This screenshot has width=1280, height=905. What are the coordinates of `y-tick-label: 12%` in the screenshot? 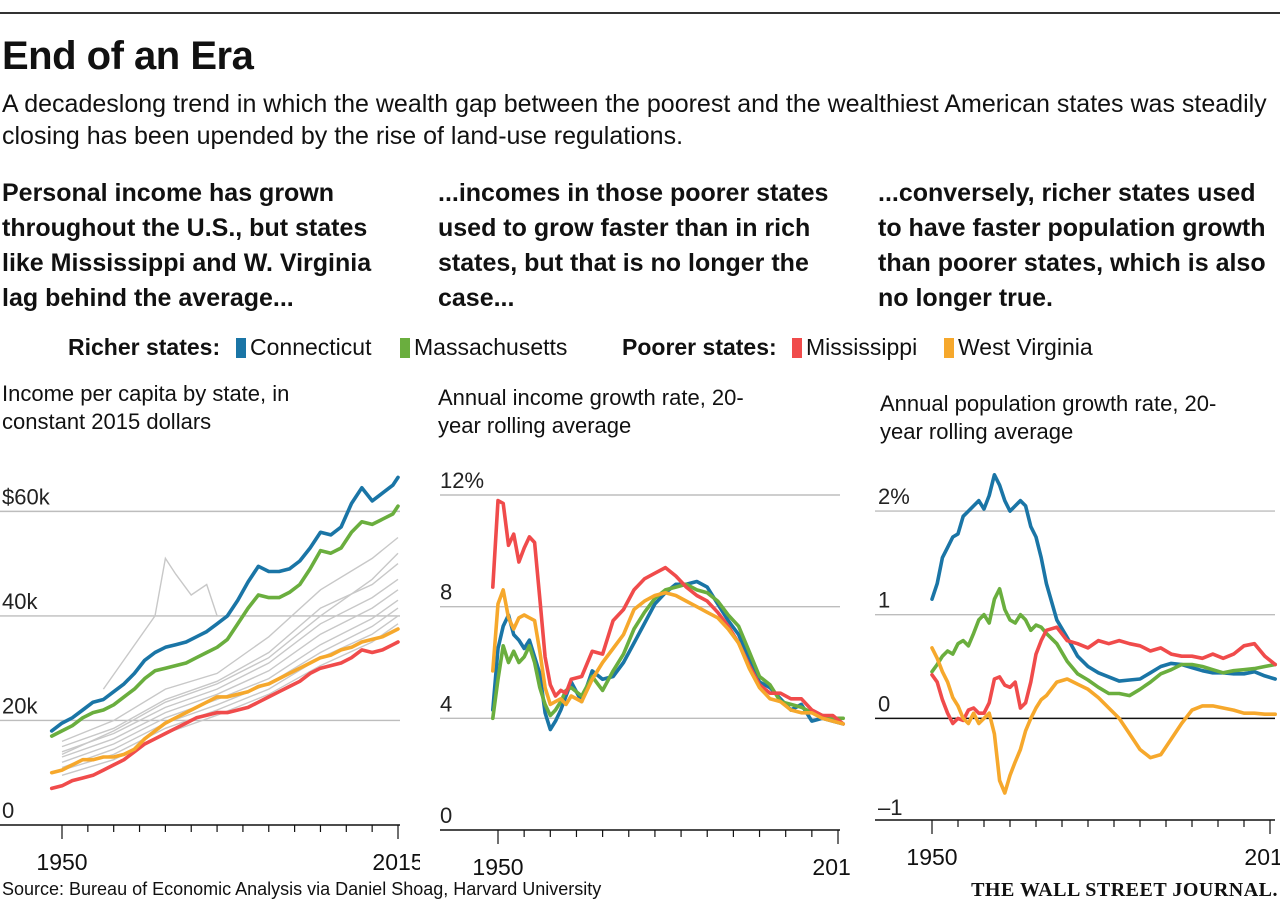 It's located at (462, 480).